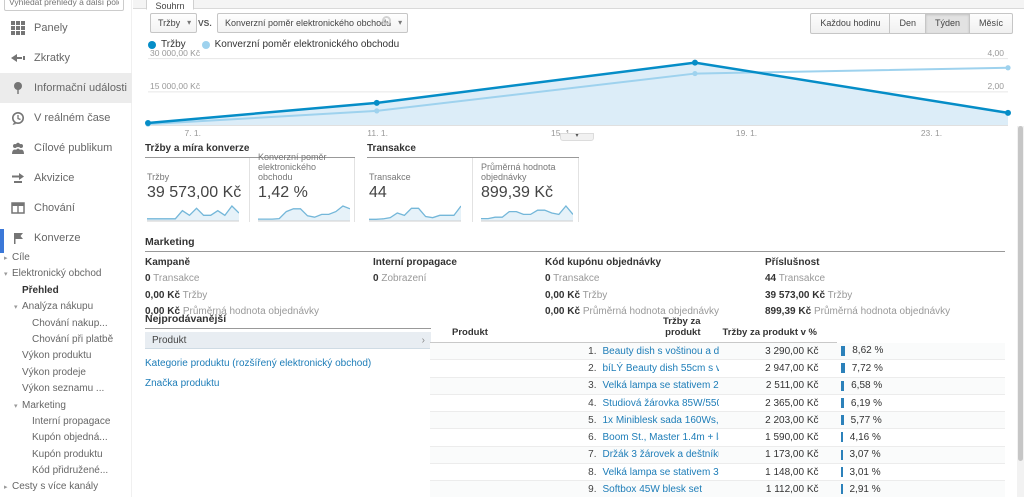 Image resolution: width=1024 pixels, height=497 pixels. Describe the element at coordinates (52, 58) in the screenshot. I see `sidebar-item-label: Zkratky` at that location.